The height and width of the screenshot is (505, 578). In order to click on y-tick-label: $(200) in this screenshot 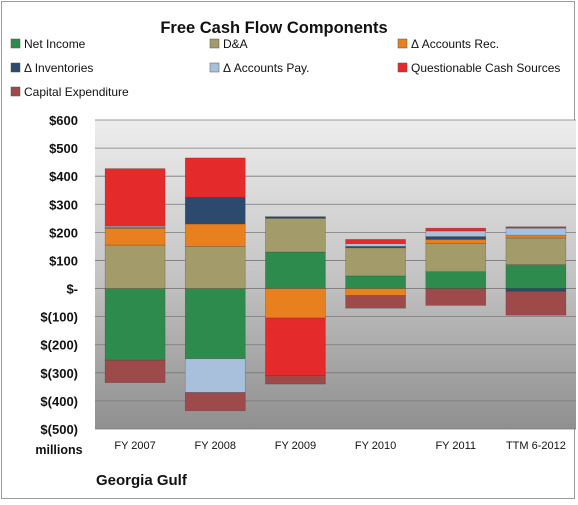, I will do `click(59, 345)`.